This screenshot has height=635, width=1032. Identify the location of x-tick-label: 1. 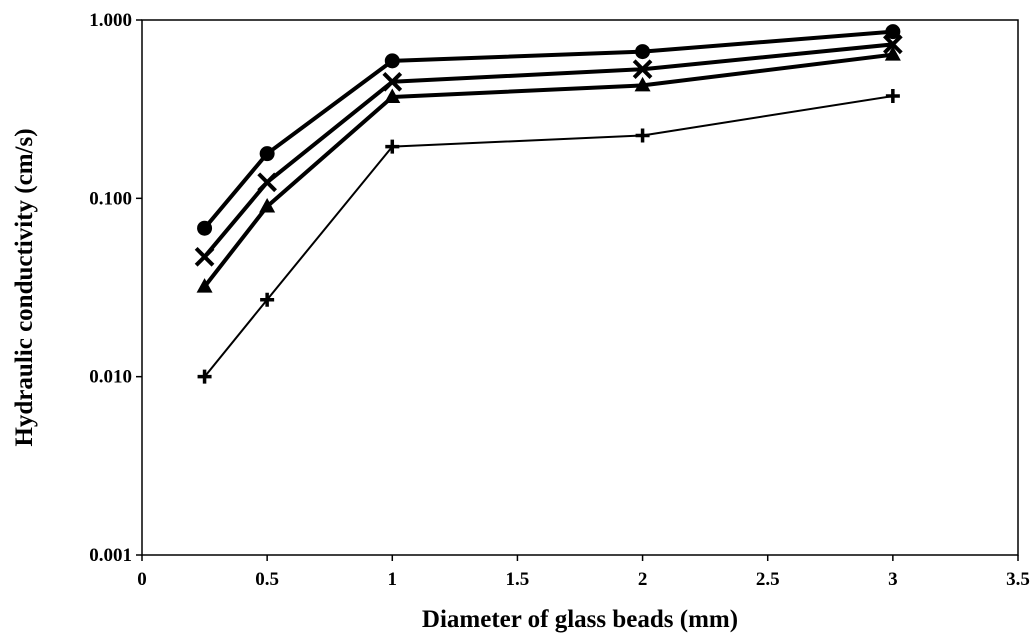
(393, 579).